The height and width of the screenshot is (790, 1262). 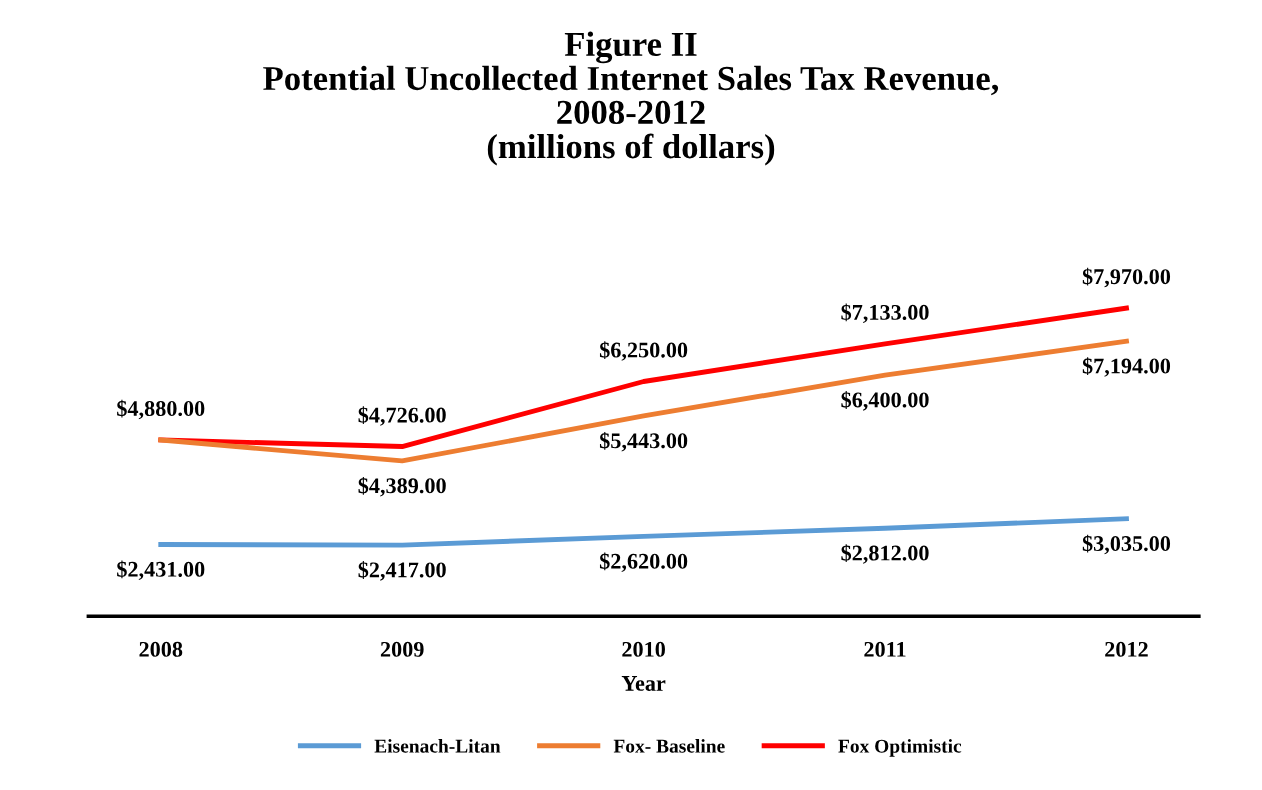 I want to click on x-tick-label: 2010, so click(x=643, y=649).